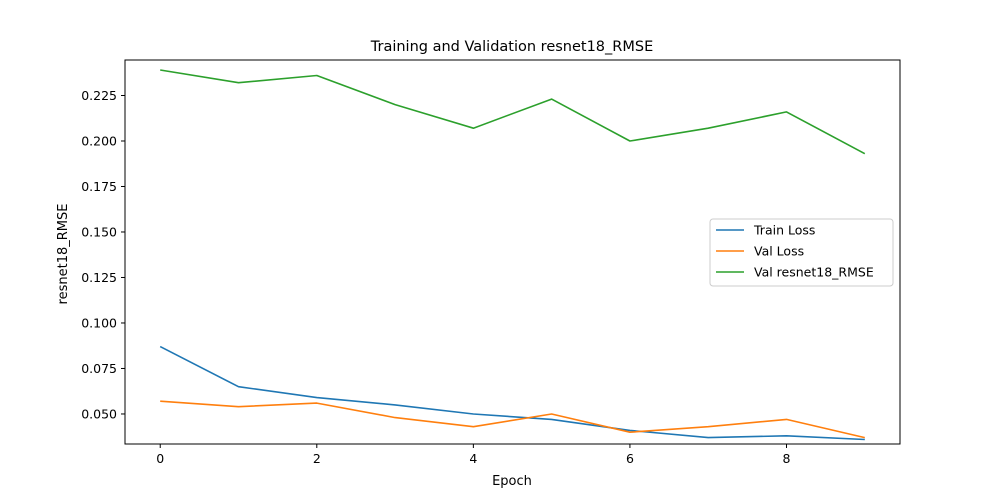 The width and height of the screenshot is (1000, 500). Describe the element at coordinates (784, 230) in the screenshot. I see `legend-label: Train Loss` at that location.